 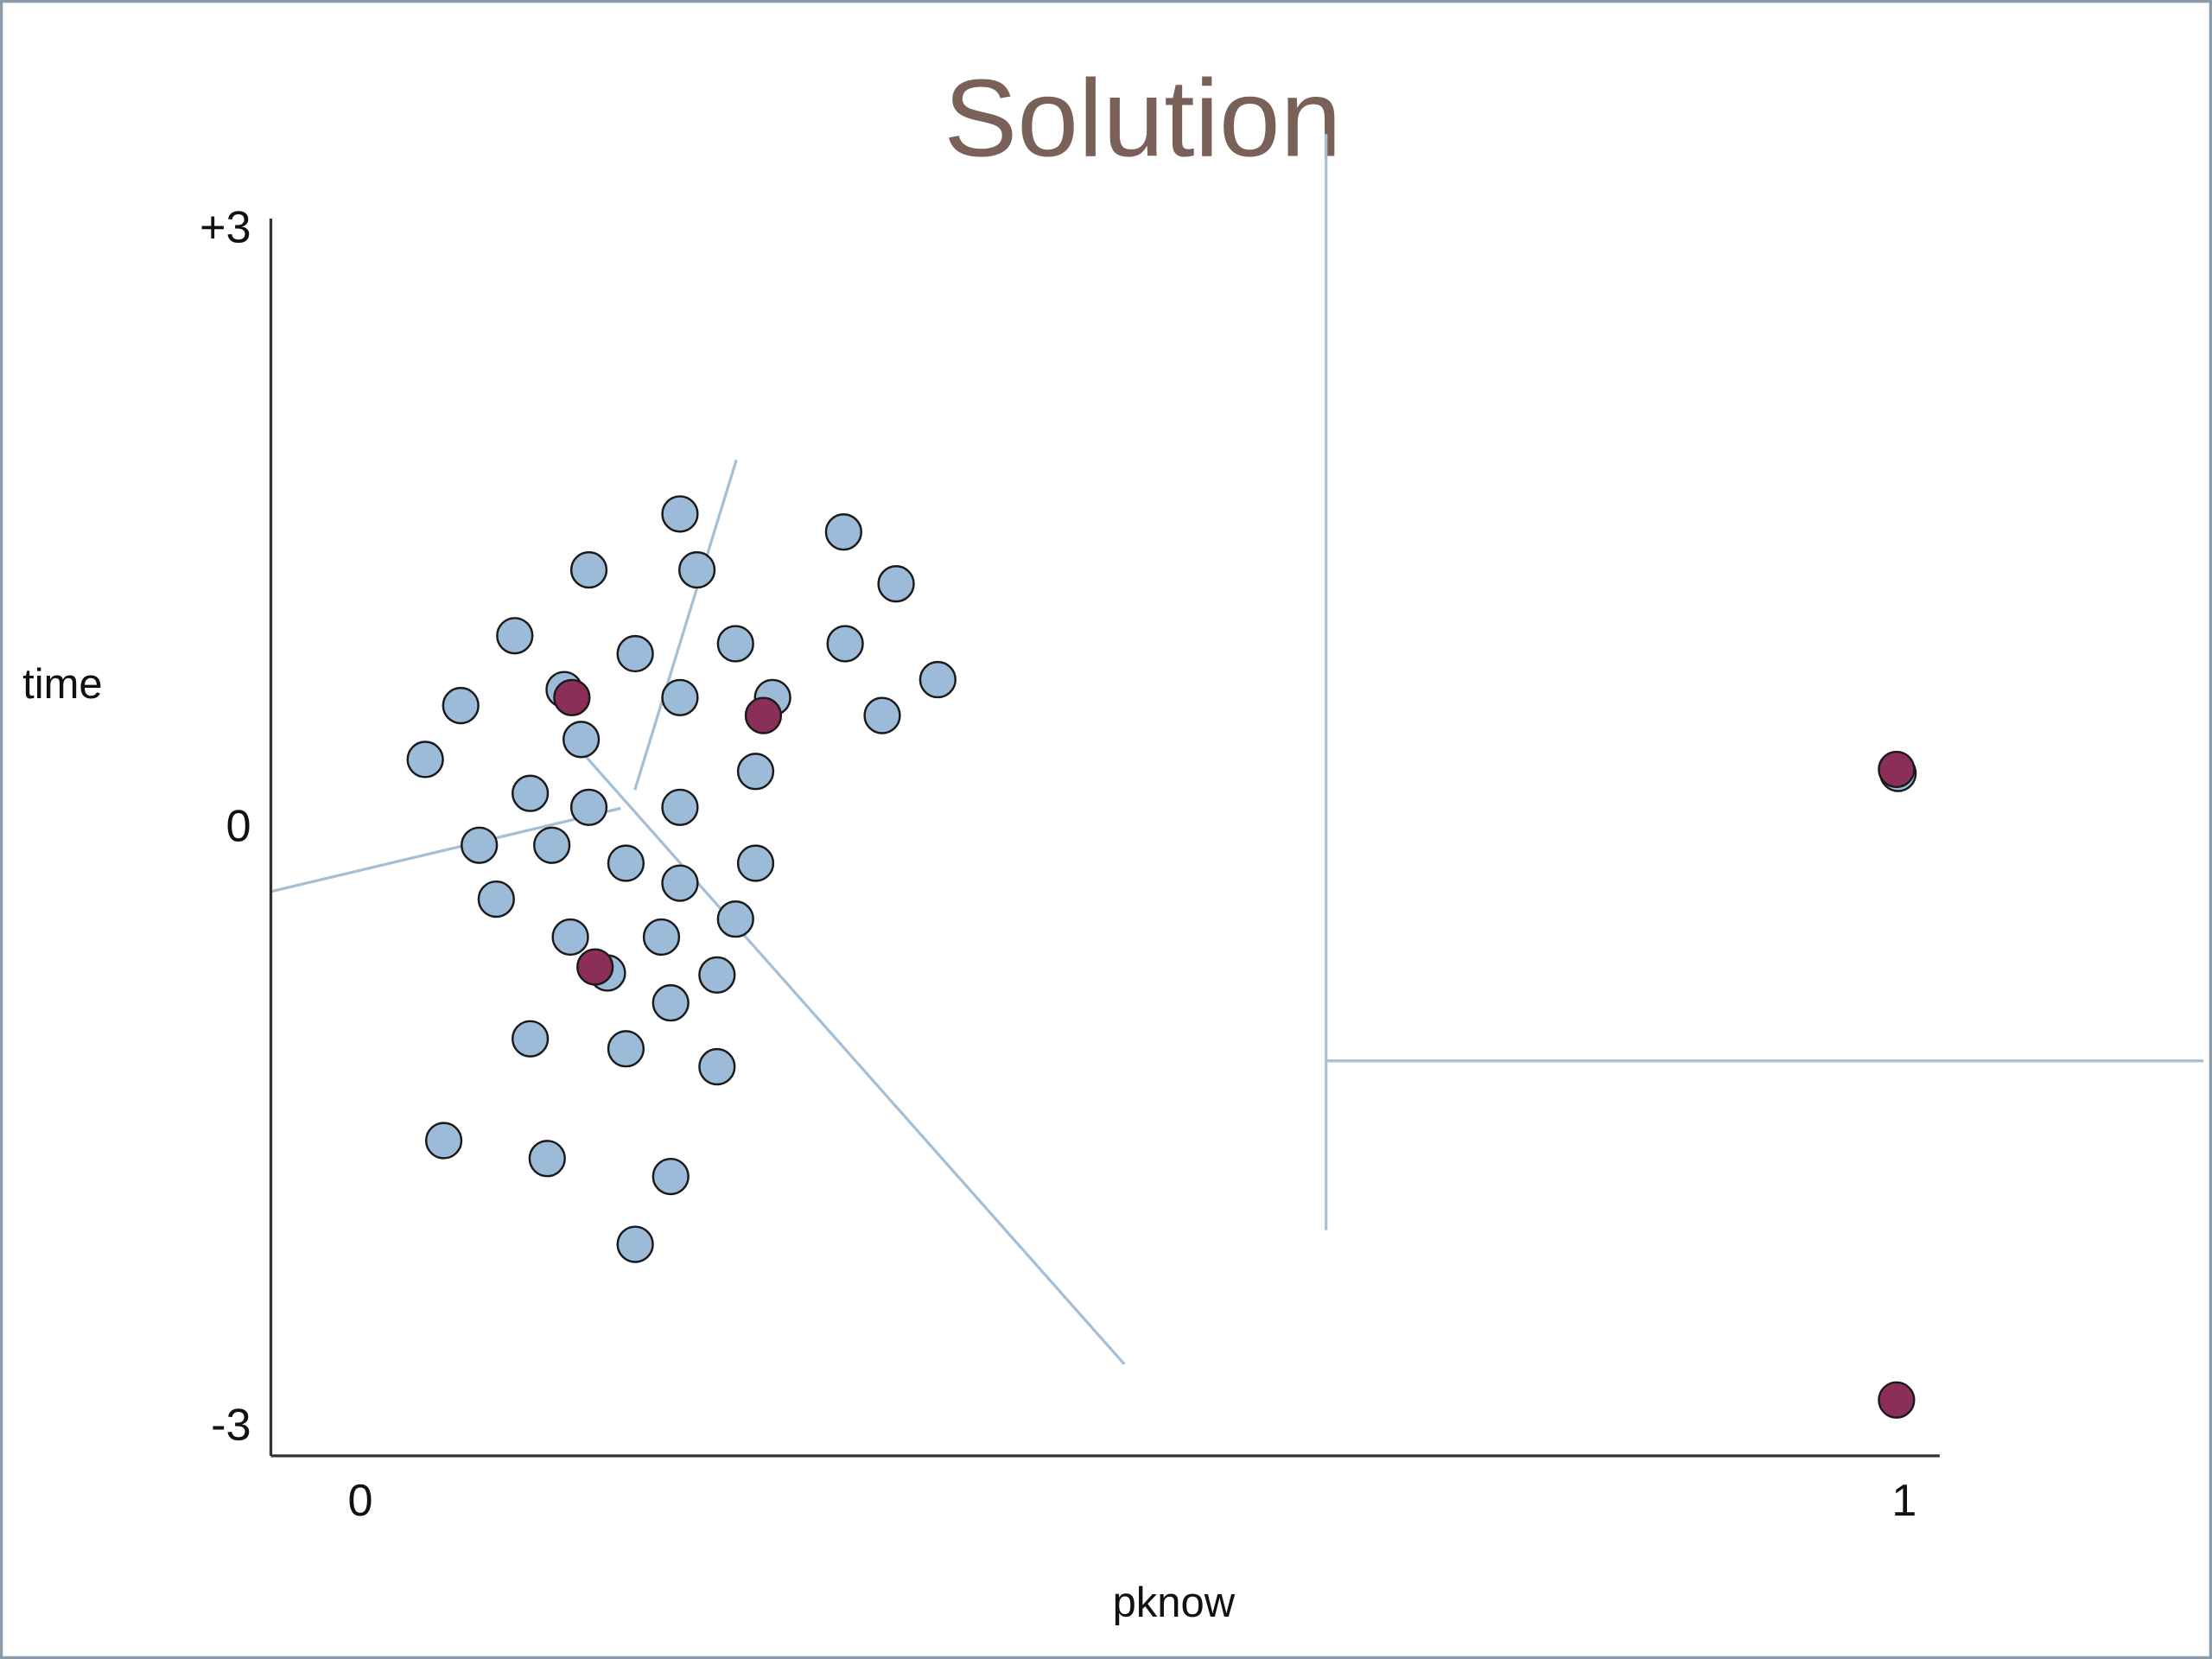 I want to click on x-tick-label: 1, so click(x=1903, y=1501).